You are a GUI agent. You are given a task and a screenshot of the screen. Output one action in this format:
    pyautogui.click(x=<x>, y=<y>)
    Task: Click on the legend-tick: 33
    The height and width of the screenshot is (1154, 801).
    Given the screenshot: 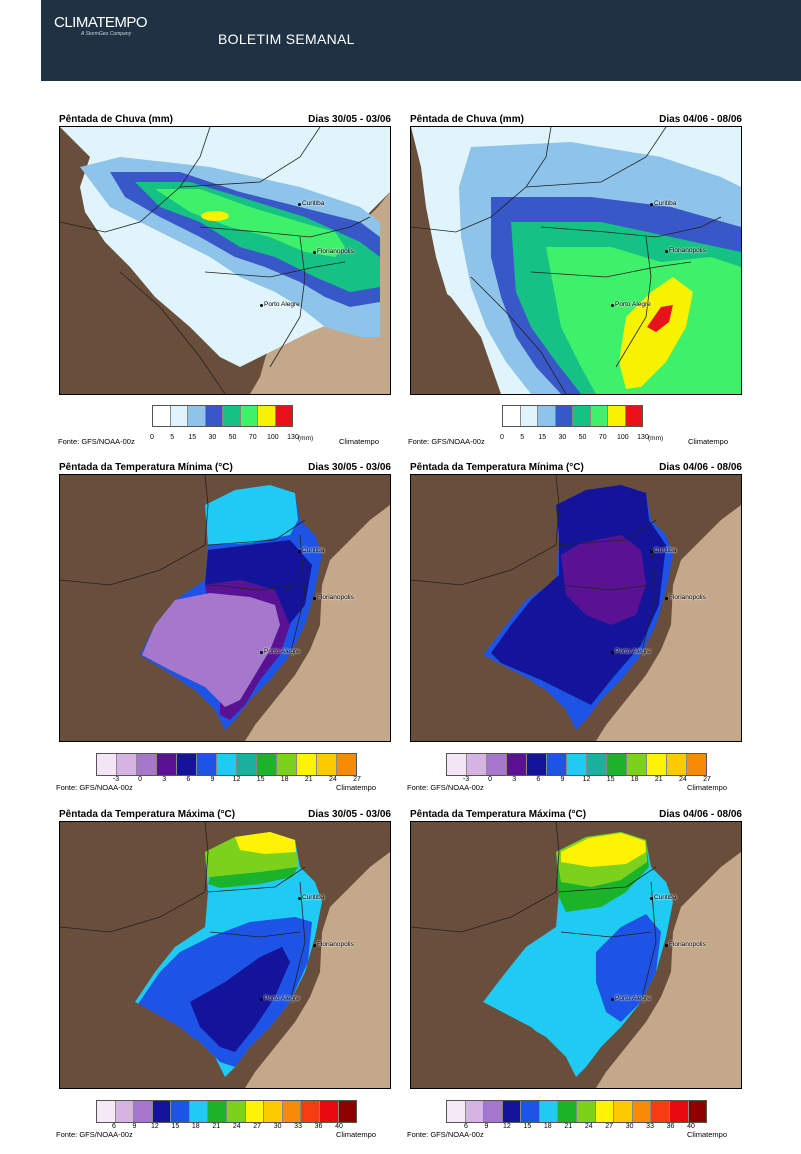 What is the action you would take?
    pyautogui.click(x=298, y=1126)
    